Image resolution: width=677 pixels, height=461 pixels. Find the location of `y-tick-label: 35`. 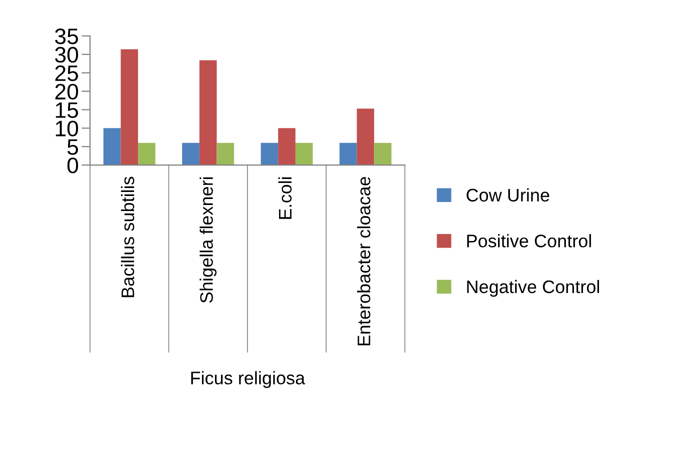

y-tick-label: 35 is located at coordinates (66, 36).